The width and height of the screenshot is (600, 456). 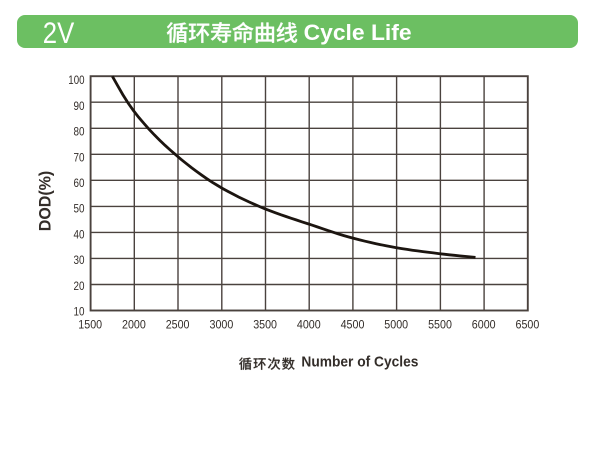 What do you see at coordinates (59, 33) in the screenshot?
I see `svg-text: 2V` at bounding box center [59, 33].